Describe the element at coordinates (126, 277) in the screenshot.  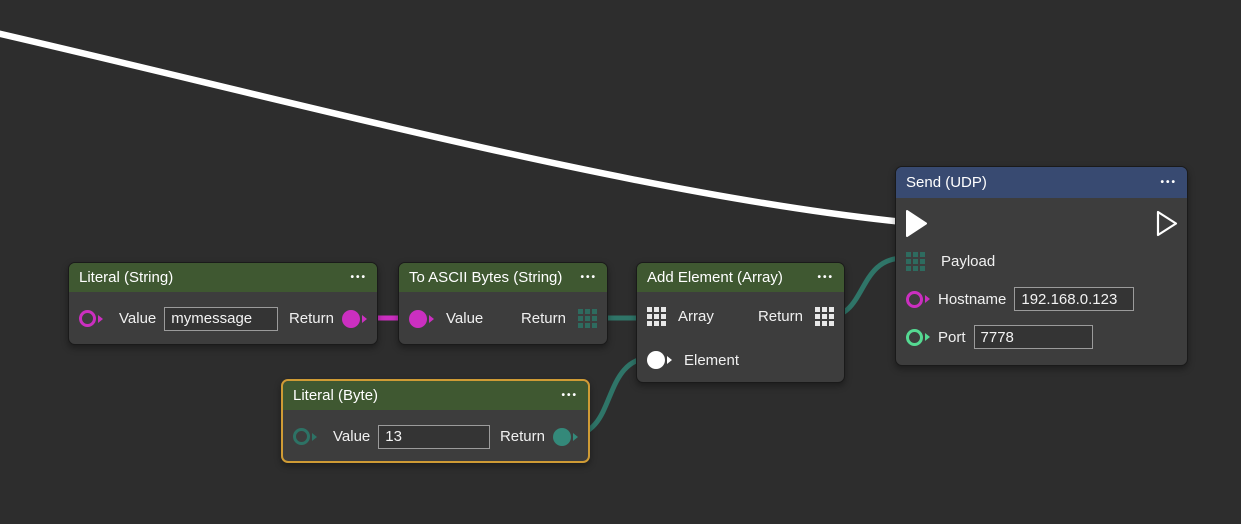
I see `node-title: Literal (String)` at that location.